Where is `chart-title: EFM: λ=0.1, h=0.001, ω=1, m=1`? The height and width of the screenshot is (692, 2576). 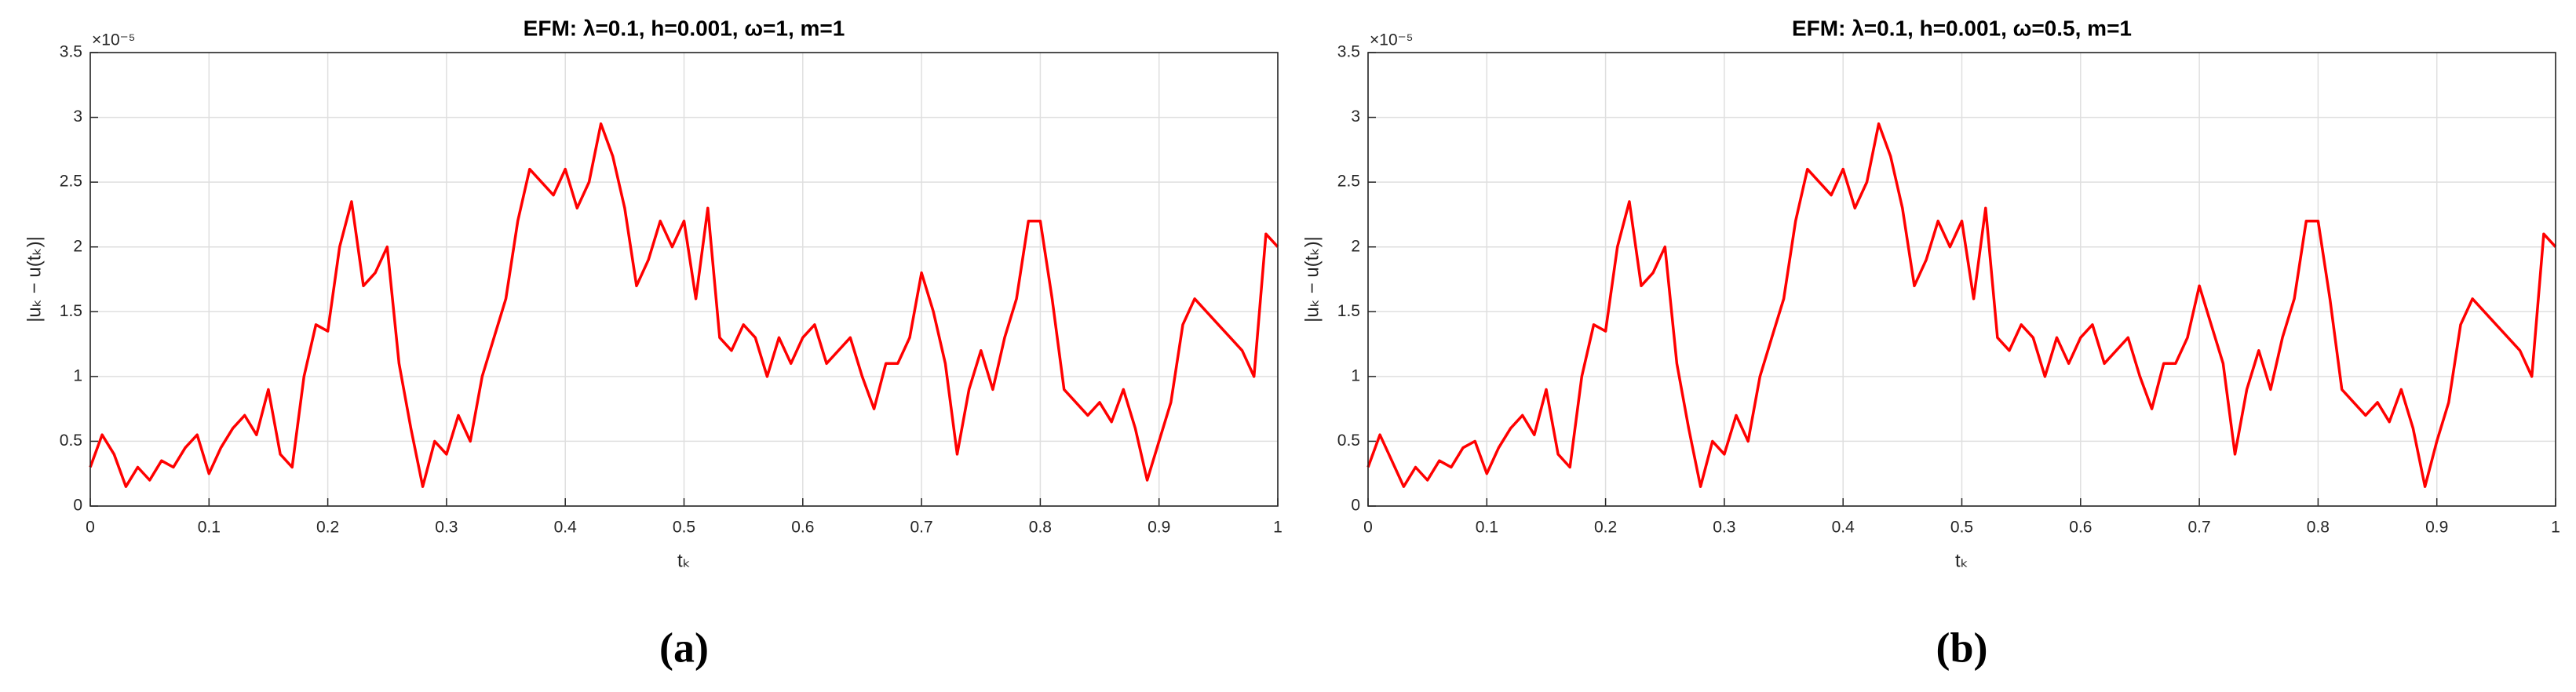 chart-title: EFM: λ=0.1, h=0.001, ω=1, m=1 is located at coordinates (684, 28).